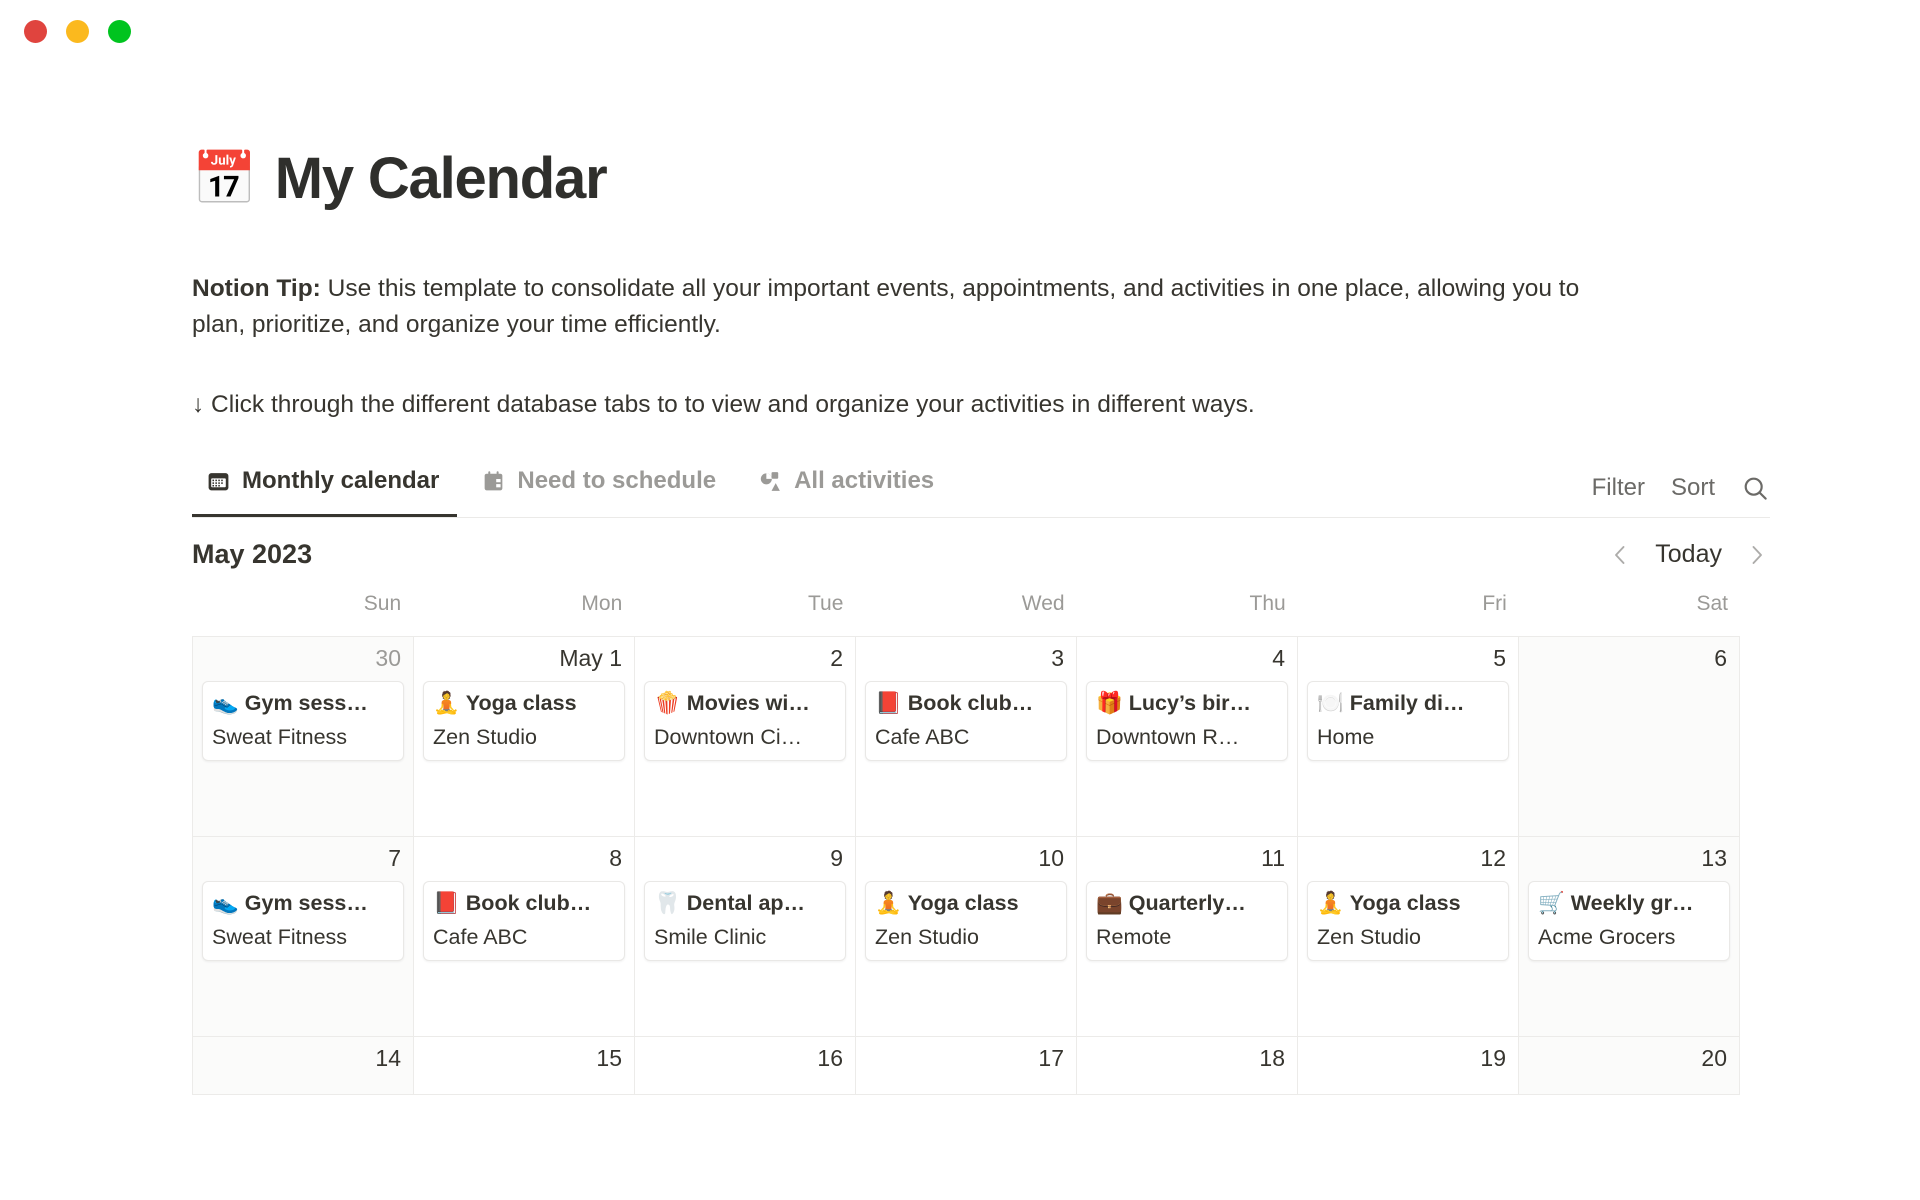 This screenshot has height=1200, width=1920. Describe the element at coordinates (77, 31) in the screenshot. I see `minimize-button` at that location.